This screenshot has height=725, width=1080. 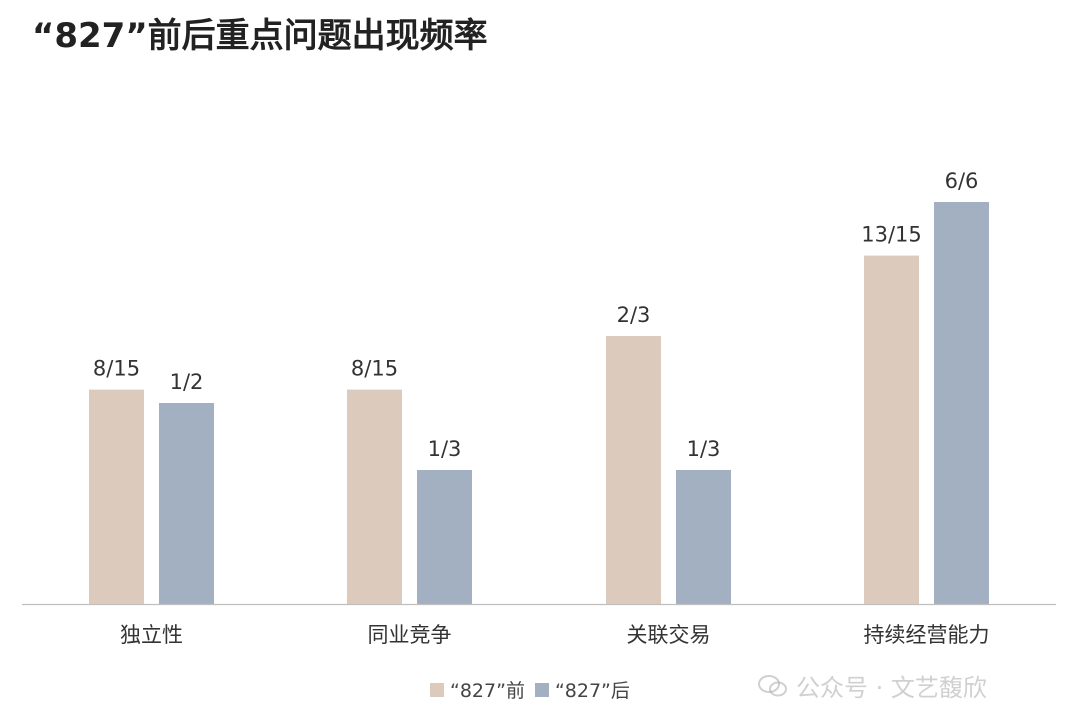 What do you see at coordinates (487, 691) in the screenshot?
I see `legend-label-before: “827”前` at bounding box center [487, 691].